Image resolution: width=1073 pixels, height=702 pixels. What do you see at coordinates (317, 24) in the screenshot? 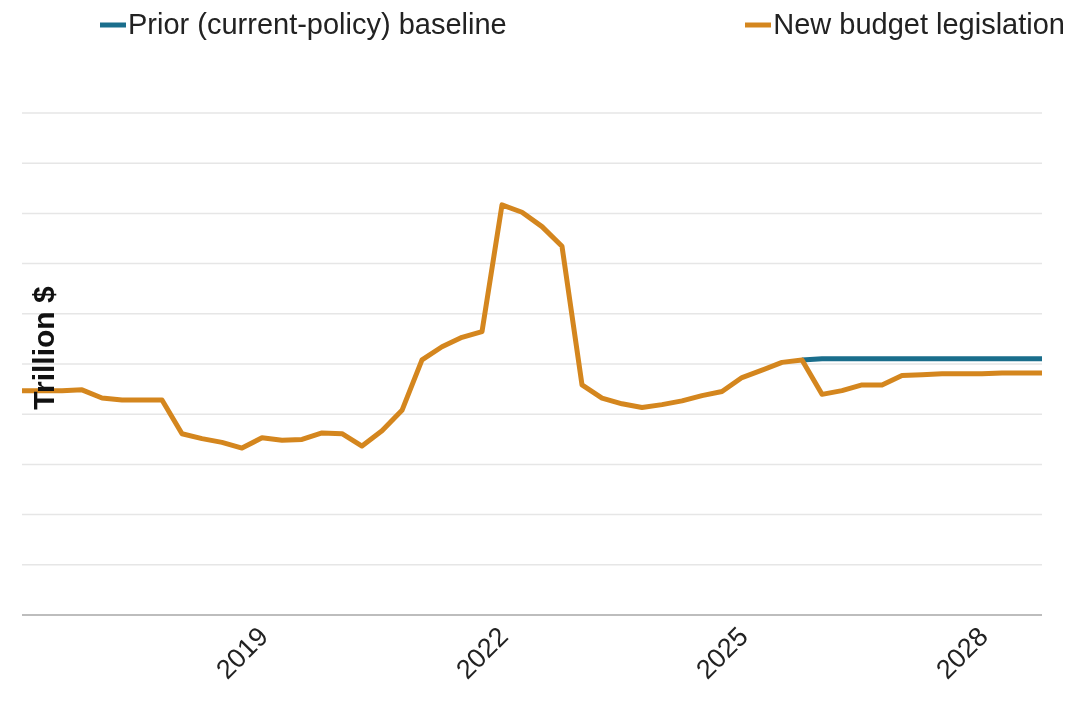
I see `legend-label: Prior (current-policy) baseline` at bounding box center [317, 24].